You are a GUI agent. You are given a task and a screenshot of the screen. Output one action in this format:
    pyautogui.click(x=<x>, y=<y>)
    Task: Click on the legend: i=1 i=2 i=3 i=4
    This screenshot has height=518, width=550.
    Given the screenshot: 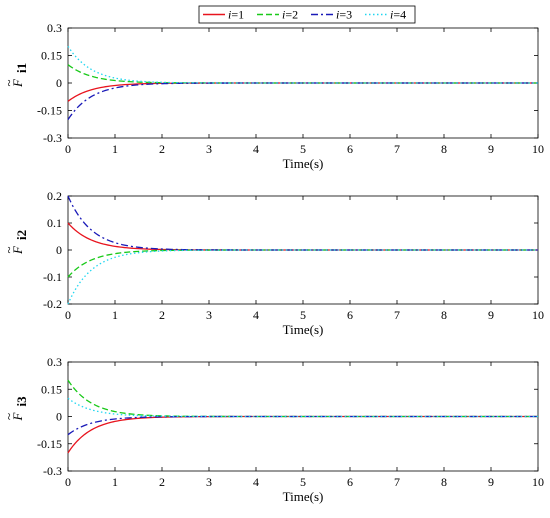 What is the action you would take?
    pyautogui.click(x=307, y=14)
    